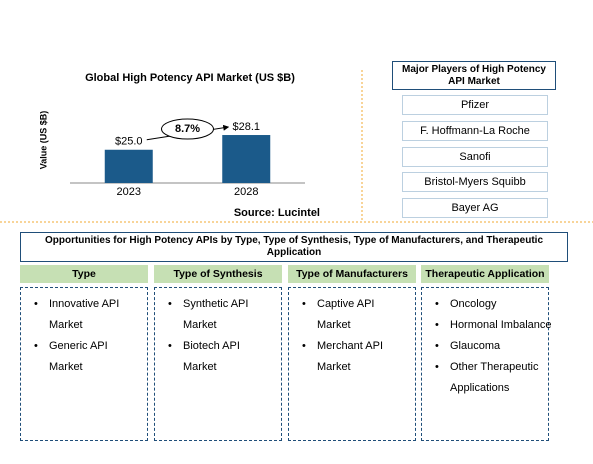 This screenshot has width=593, height=464. I want to click on source: Source: Lucintel, so click(277, 213).